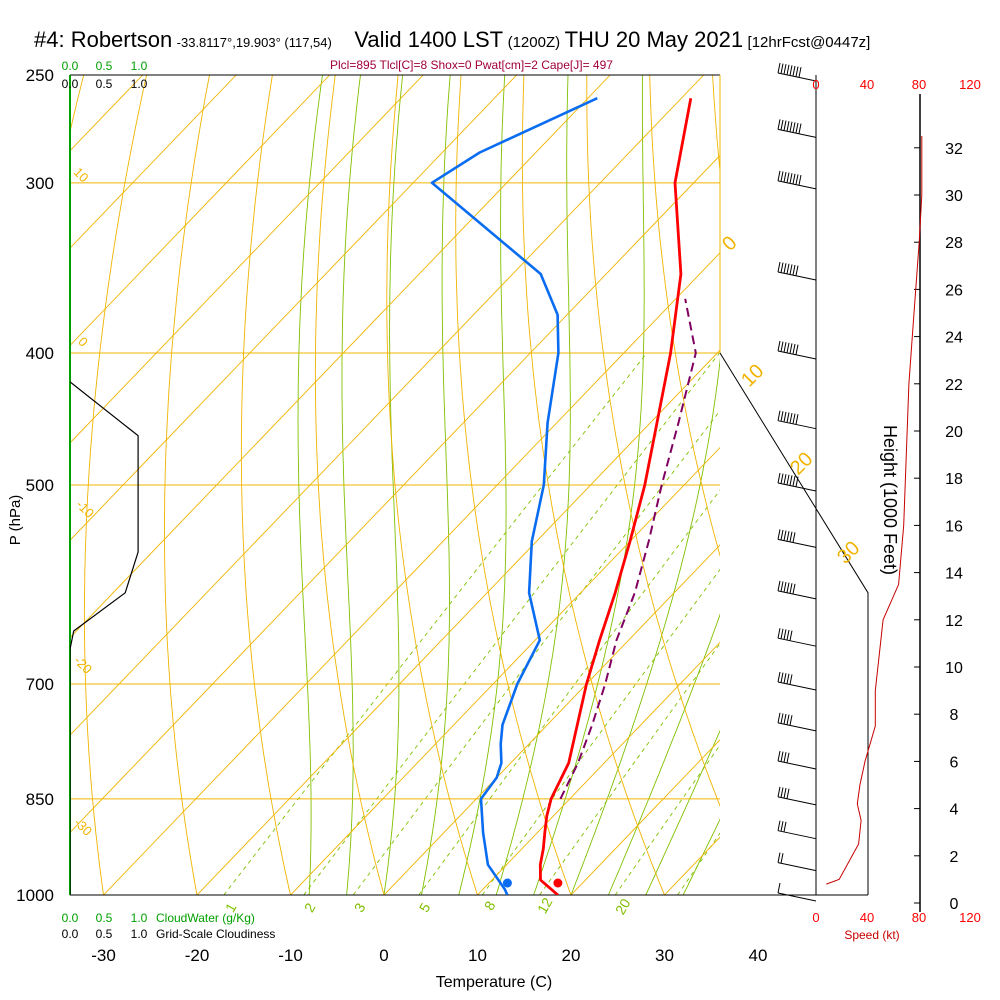 Image resolution: width=1000 pixels, height=1000 pixels. I want to click on cloudiness-tick-label-top: 1.0, so click(139, 84).